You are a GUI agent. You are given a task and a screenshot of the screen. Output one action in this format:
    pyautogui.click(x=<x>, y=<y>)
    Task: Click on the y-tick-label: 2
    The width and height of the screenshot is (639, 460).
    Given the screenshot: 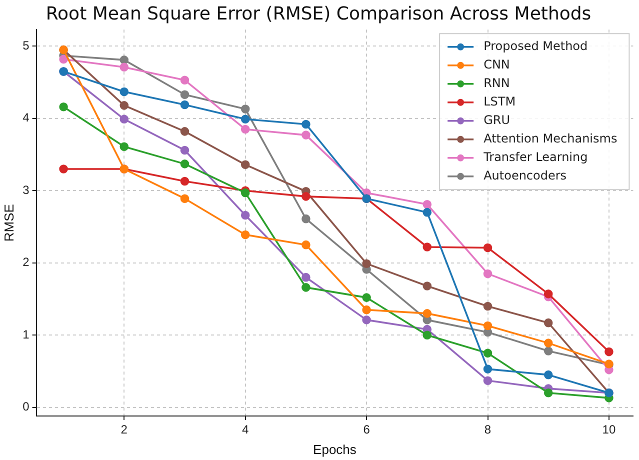 What is the action you would take?
    pyautogui.click(x=26, y=262)
    